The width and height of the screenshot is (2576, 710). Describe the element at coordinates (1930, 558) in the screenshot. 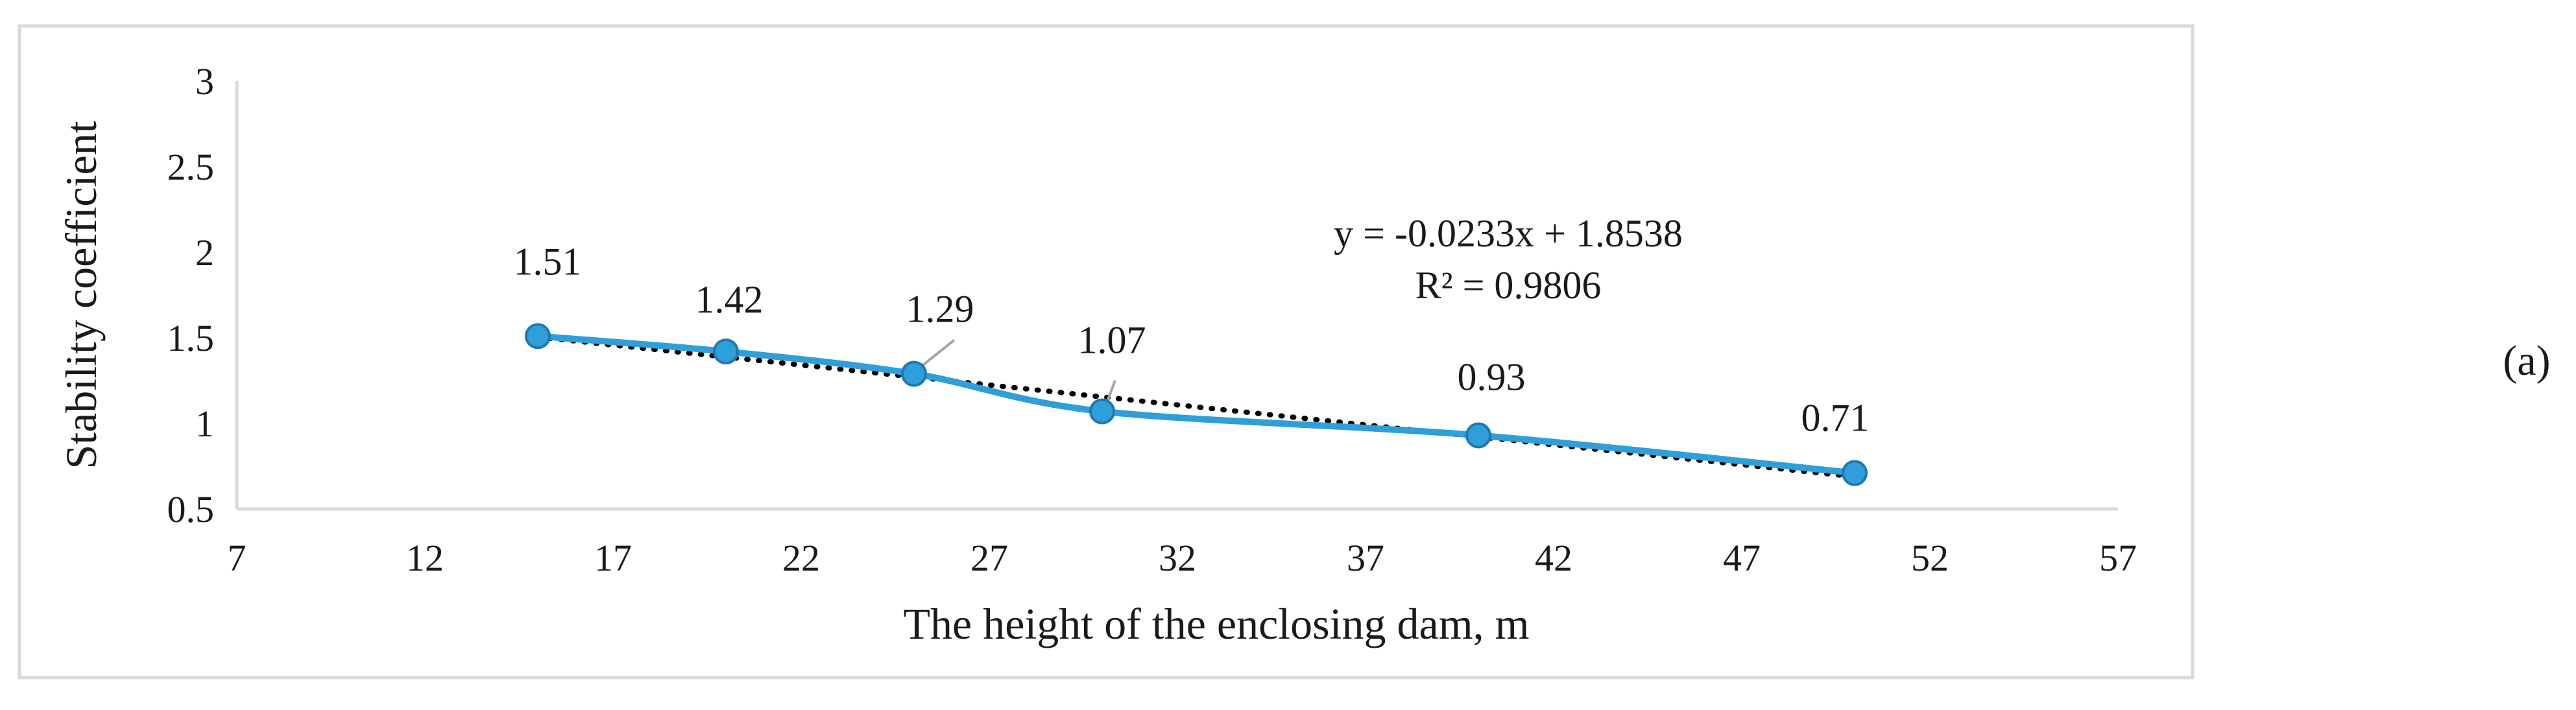

I see `x-tick-label: 52` at that location.